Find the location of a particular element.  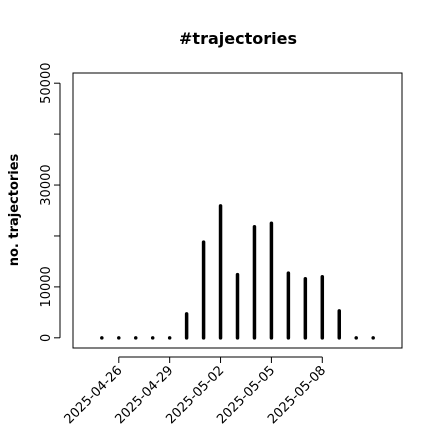

y-tick-label: 0 is located at coordinates (46, 338).